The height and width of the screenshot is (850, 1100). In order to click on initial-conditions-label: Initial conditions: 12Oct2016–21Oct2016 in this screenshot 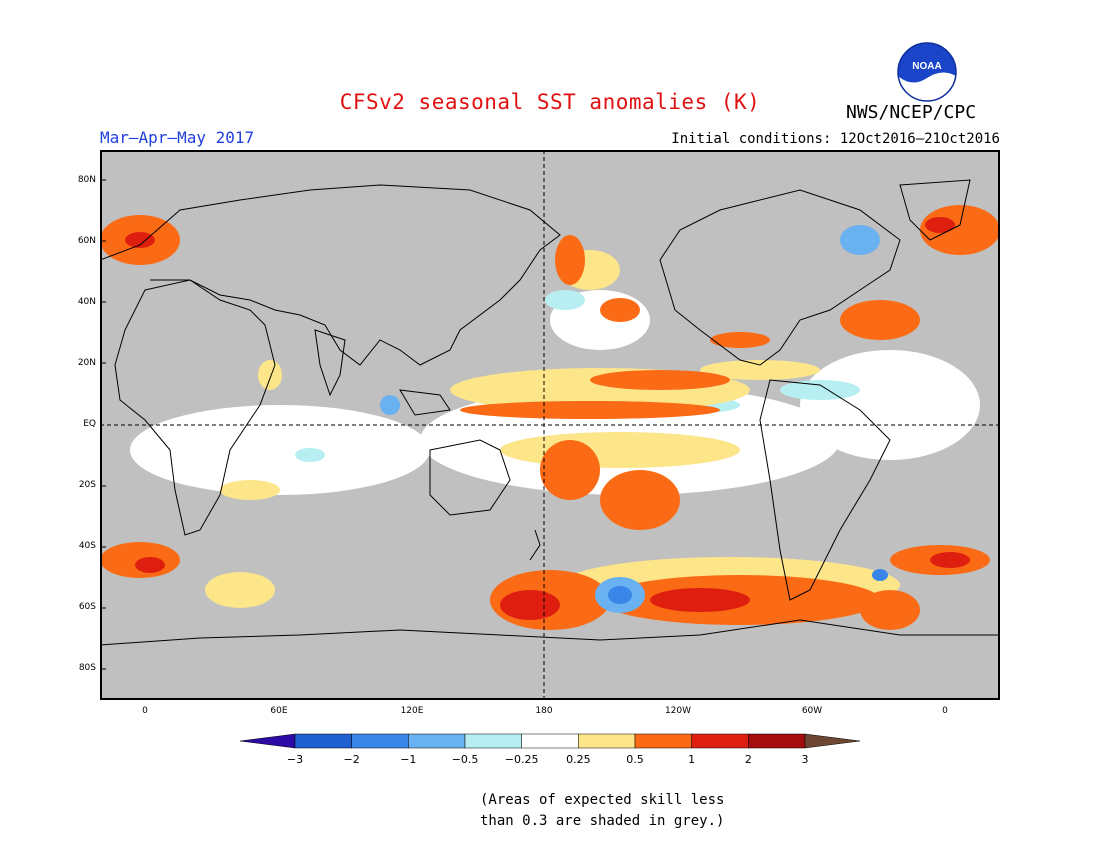, I will do `click(835, 139)`.